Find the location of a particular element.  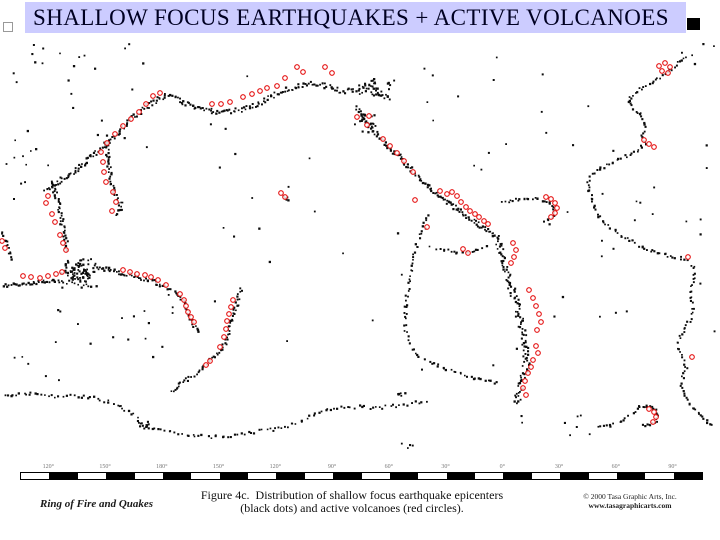

figure-source-label: Ring of Fire and Quakes is located at coordinates (97, 504).